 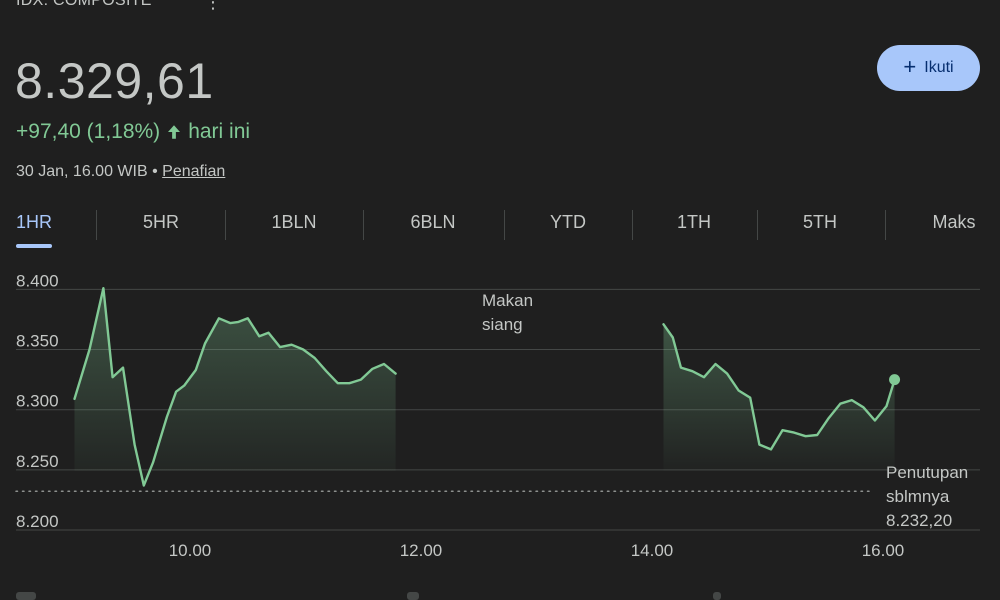 I want to click on follow-button-label: Ikuti, so click(x=939, y=67).